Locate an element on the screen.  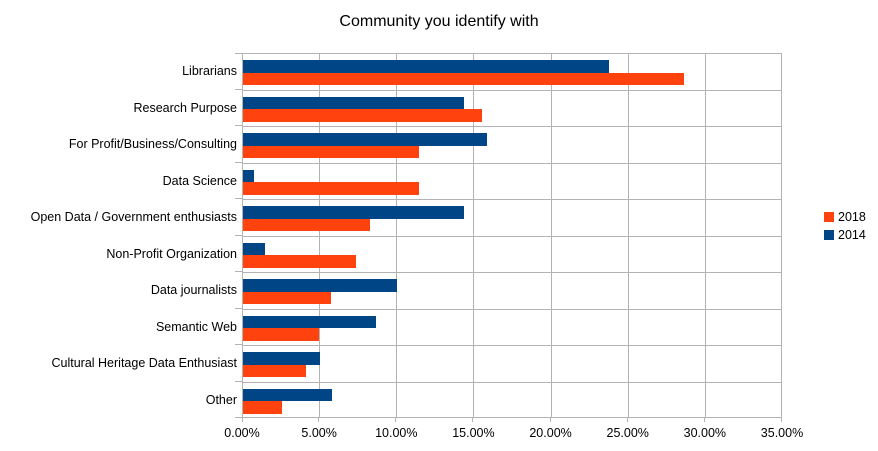
category-label: Data Science is located at coordinates (199, 180).